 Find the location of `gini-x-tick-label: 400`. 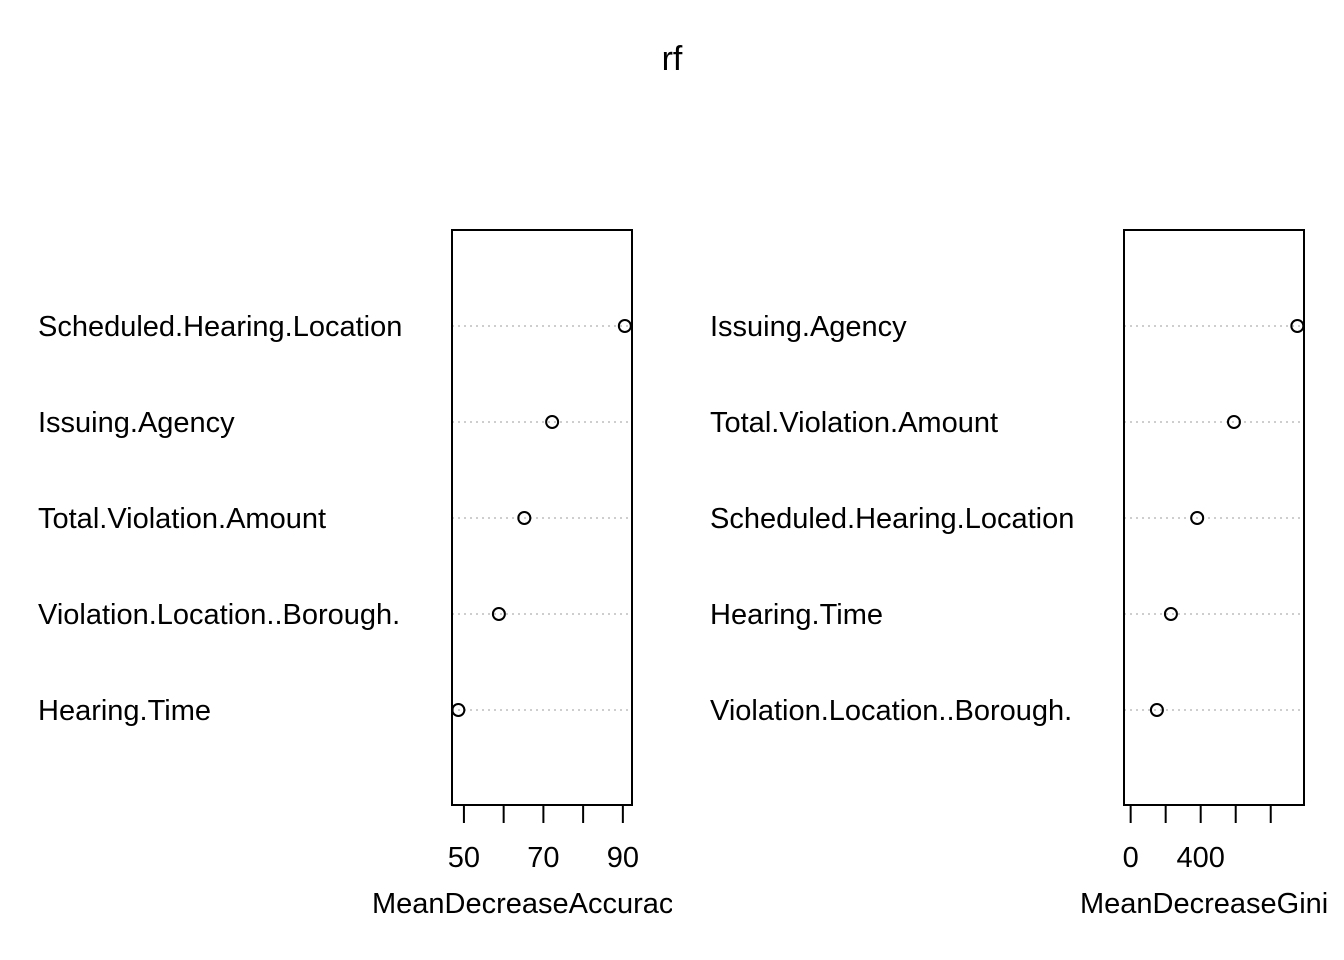

gini-x-tick-label: 400 is located at coordinates (1200, 858).